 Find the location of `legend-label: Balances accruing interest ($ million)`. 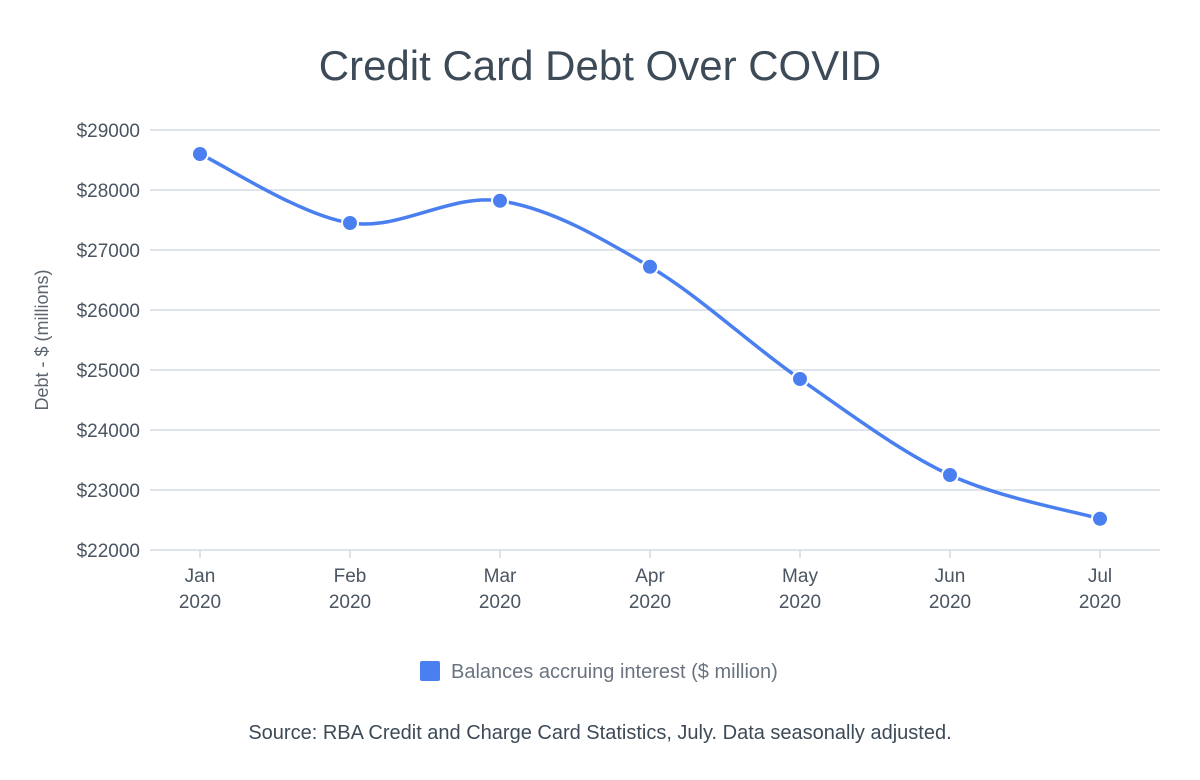

legend-label: Balances accruing interest ($ million) is located at coordinates (614, 672).